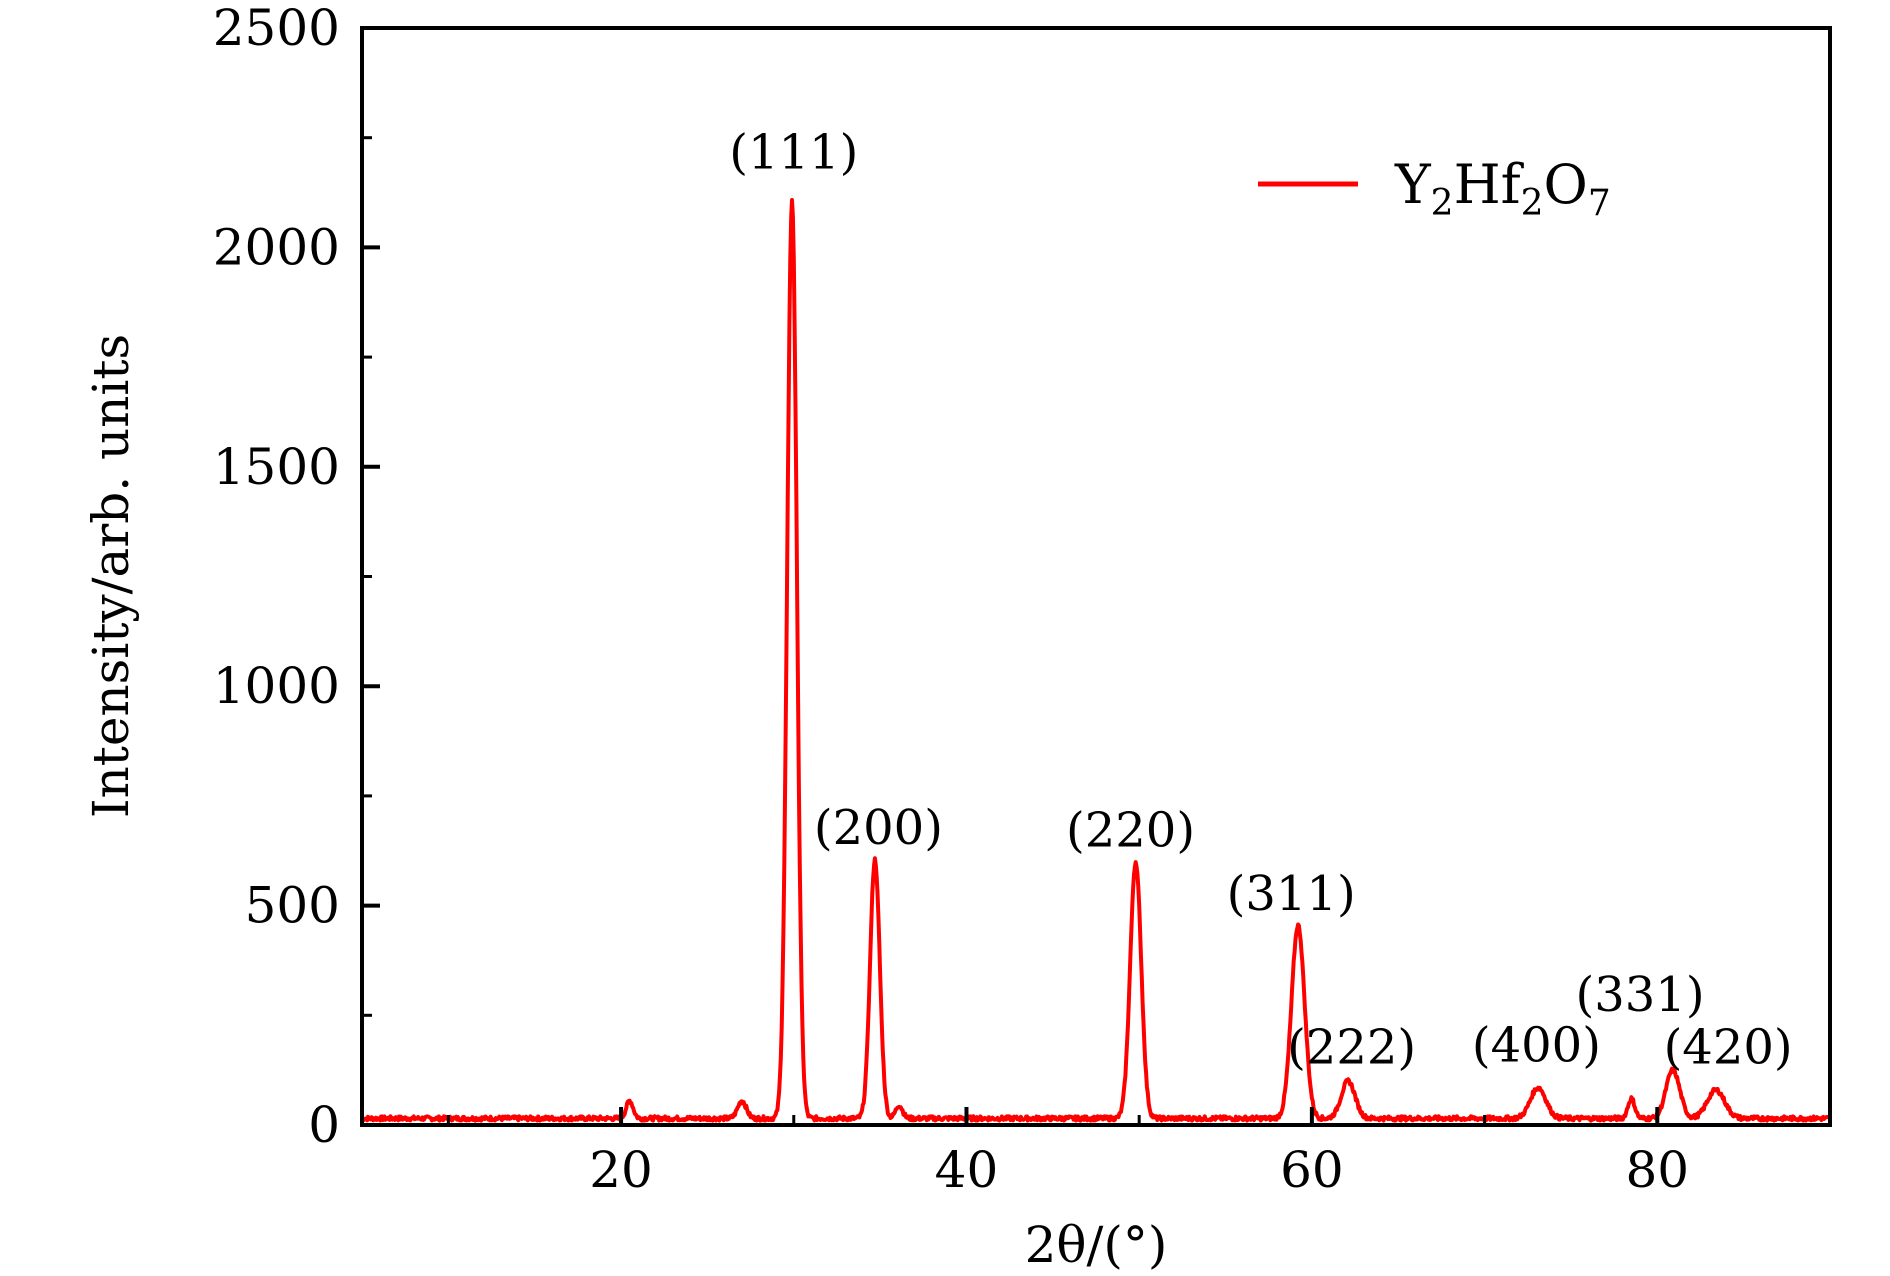  Describe the element at coordinates (1657, 1170) in the screenshot. I see `x-tick-label: 80` at that location.